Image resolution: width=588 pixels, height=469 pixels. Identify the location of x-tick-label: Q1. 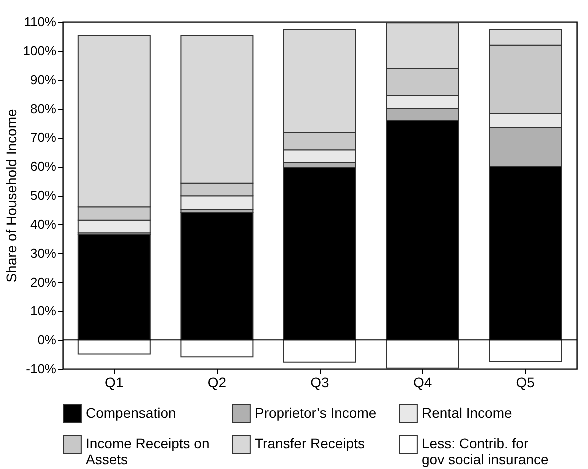
(114, 382).